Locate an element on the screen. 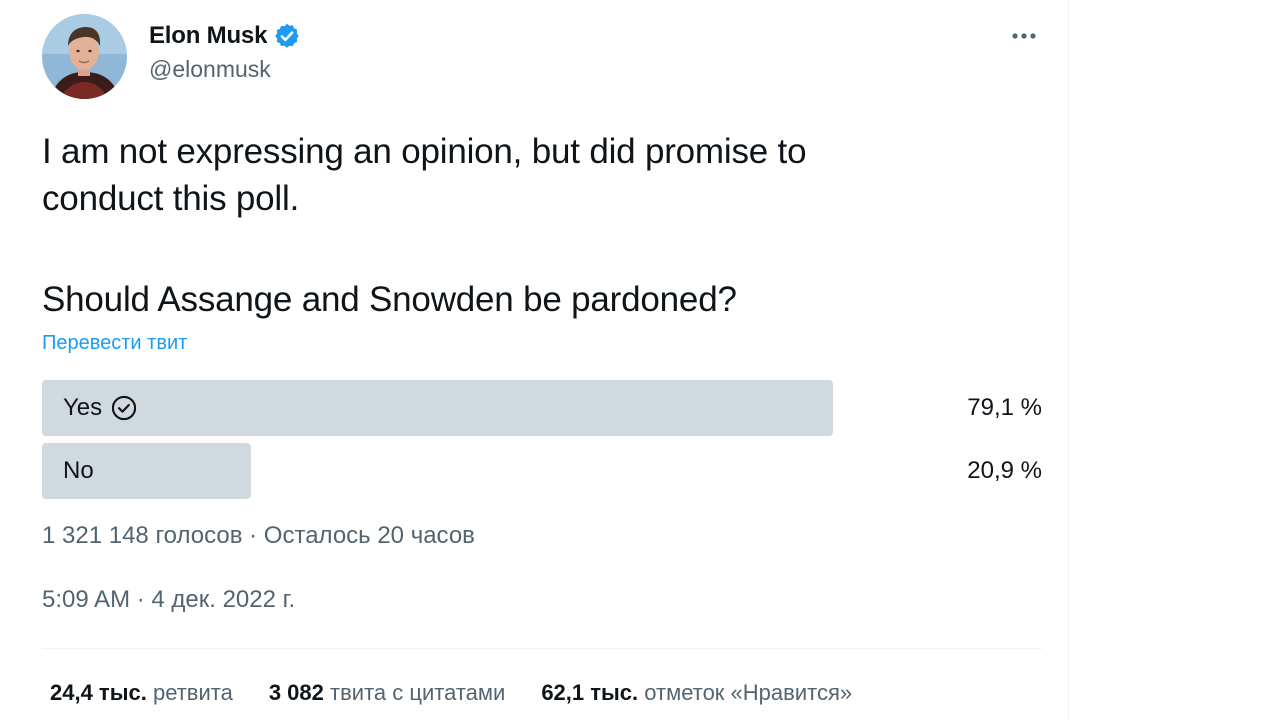 The height and width of the screenshot is (720, 1280). avatar-image is located at coordinates (84, 56).